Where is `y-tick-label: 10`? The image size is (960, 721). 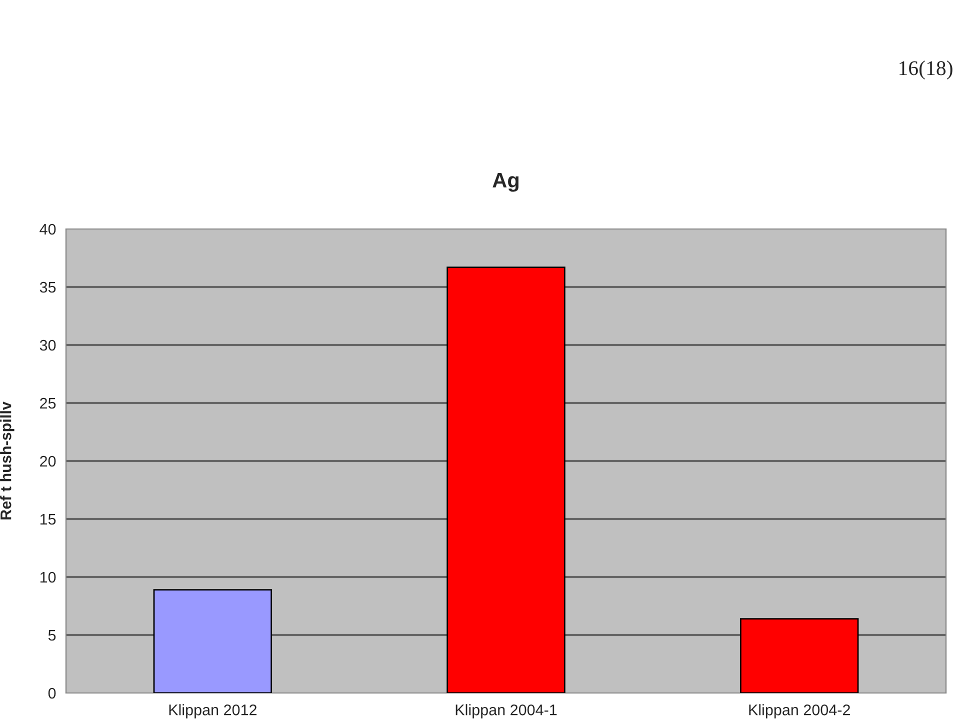 y-tick-label: 10 is located at coordinates (48, 577).